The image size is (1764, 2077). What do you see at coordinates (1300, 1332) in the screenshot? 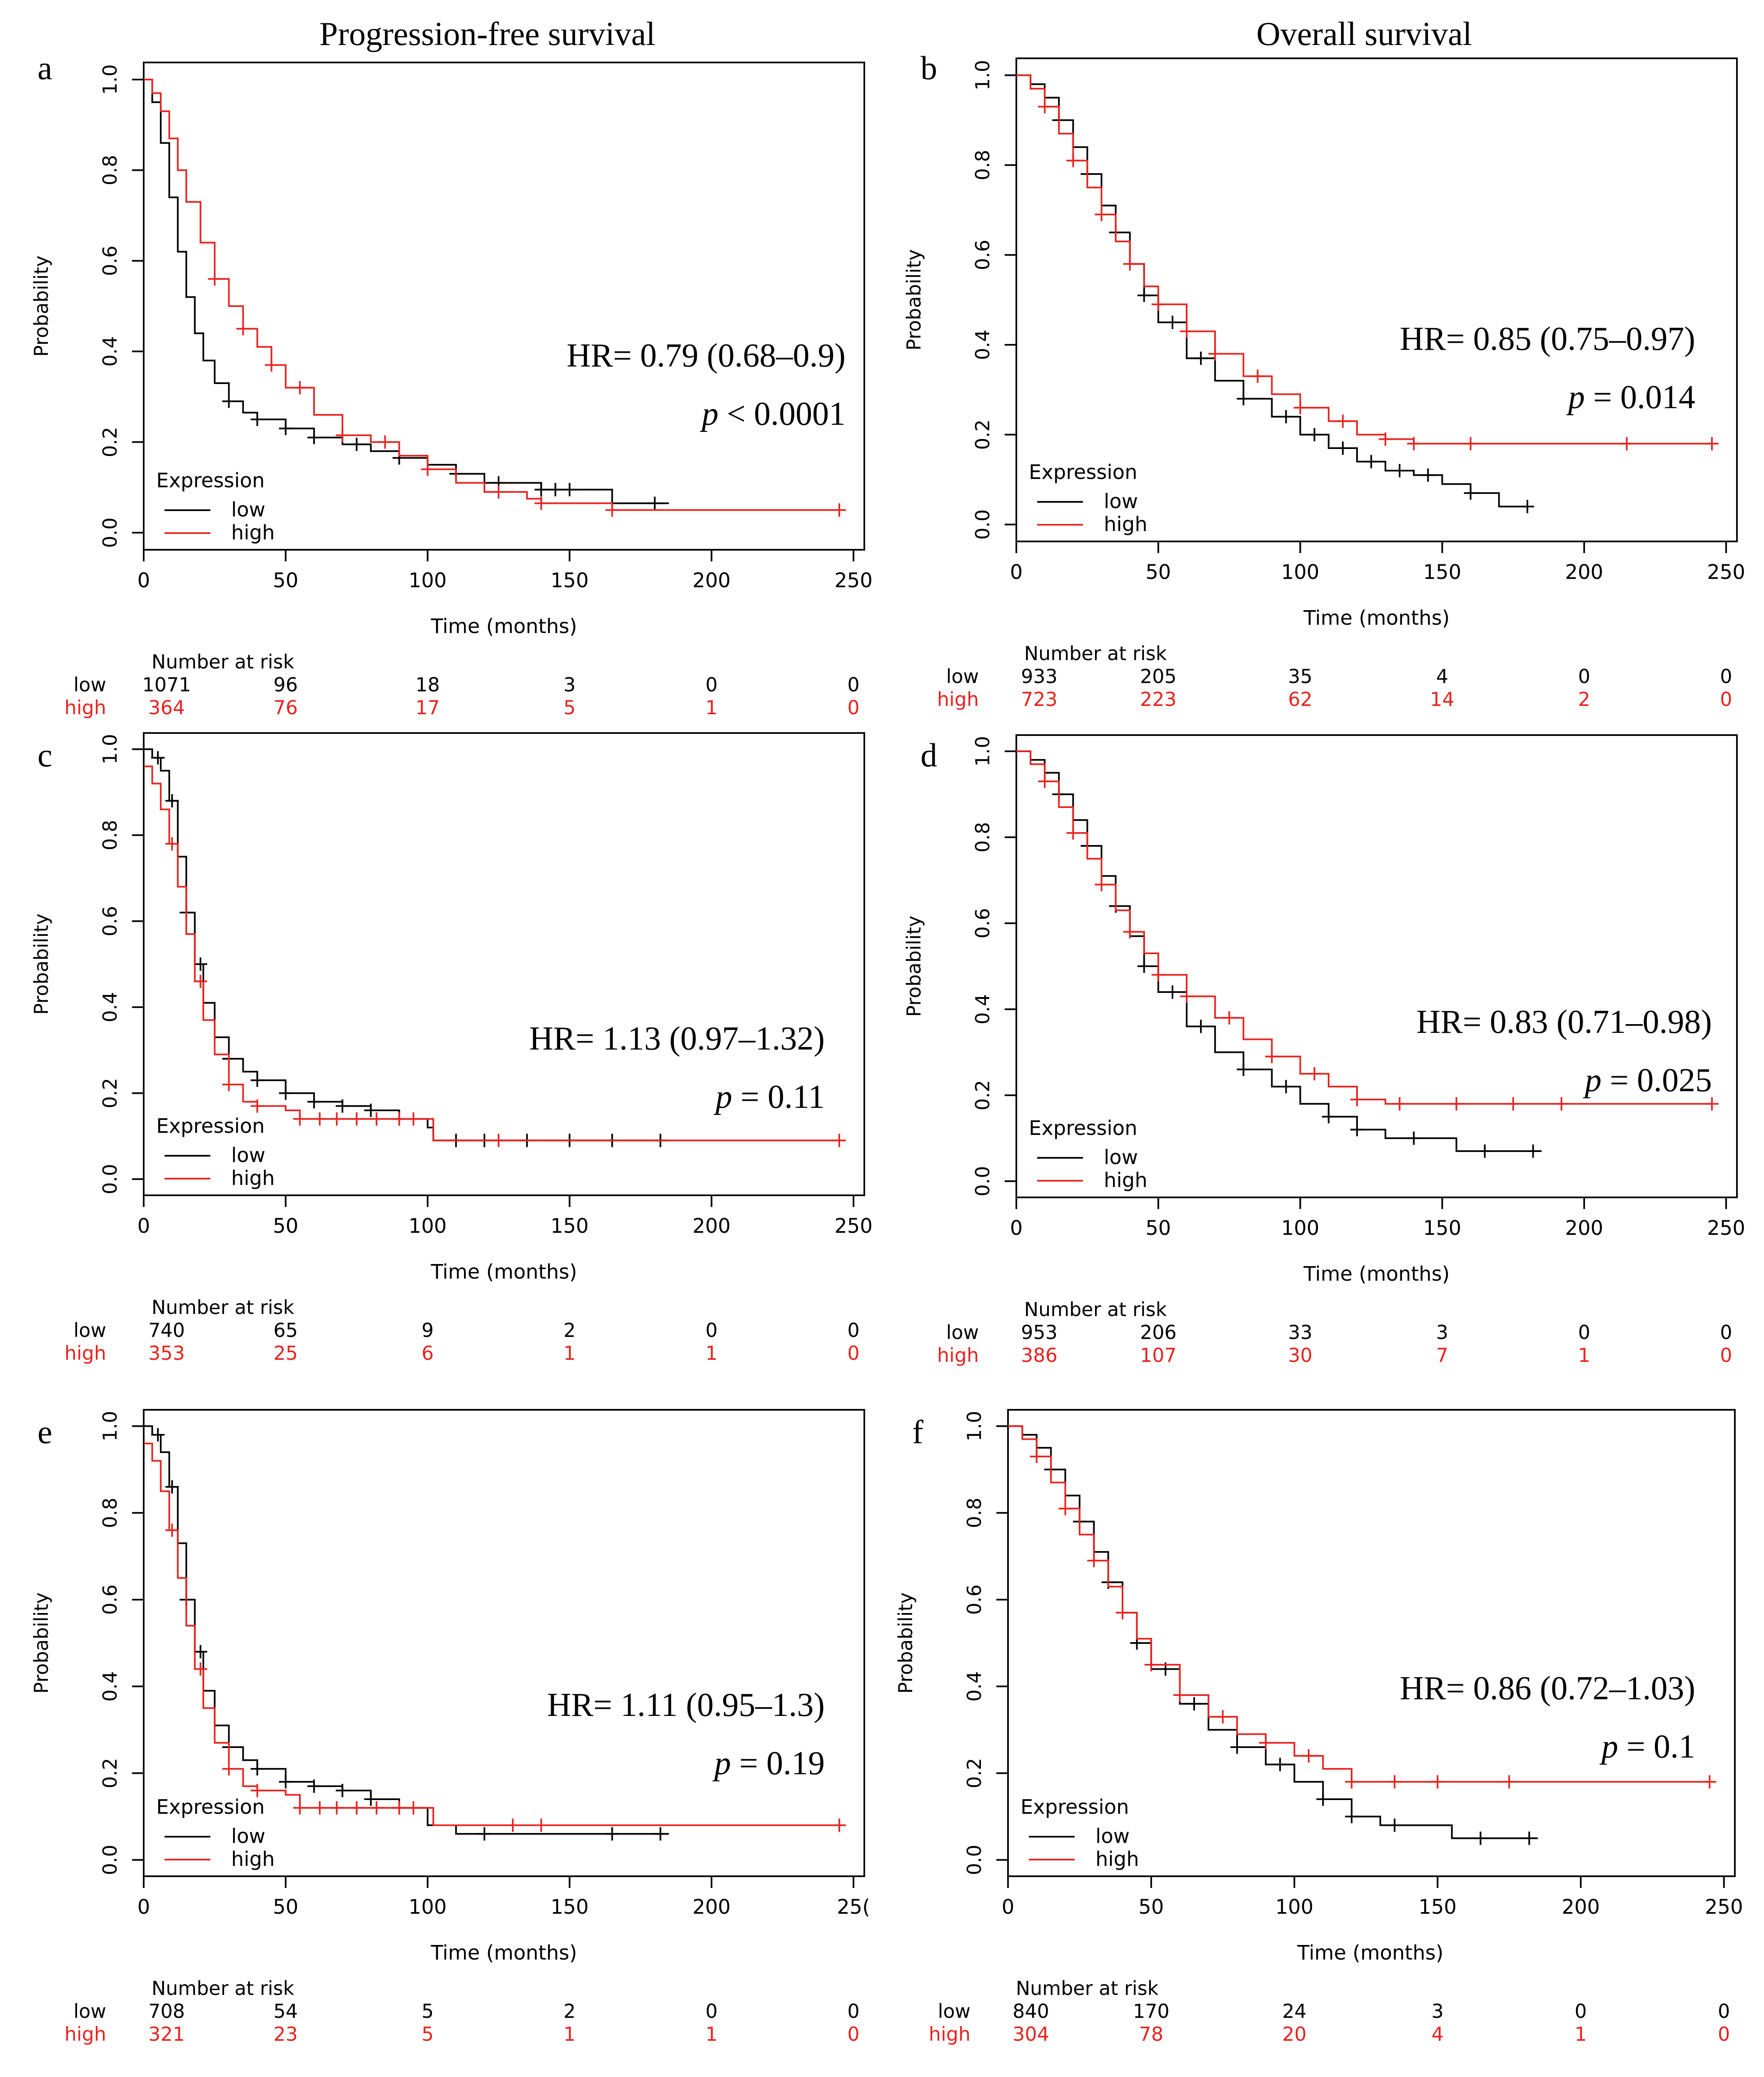
I see `risk-count-low: 33` at bounding box center [1300, 1332].